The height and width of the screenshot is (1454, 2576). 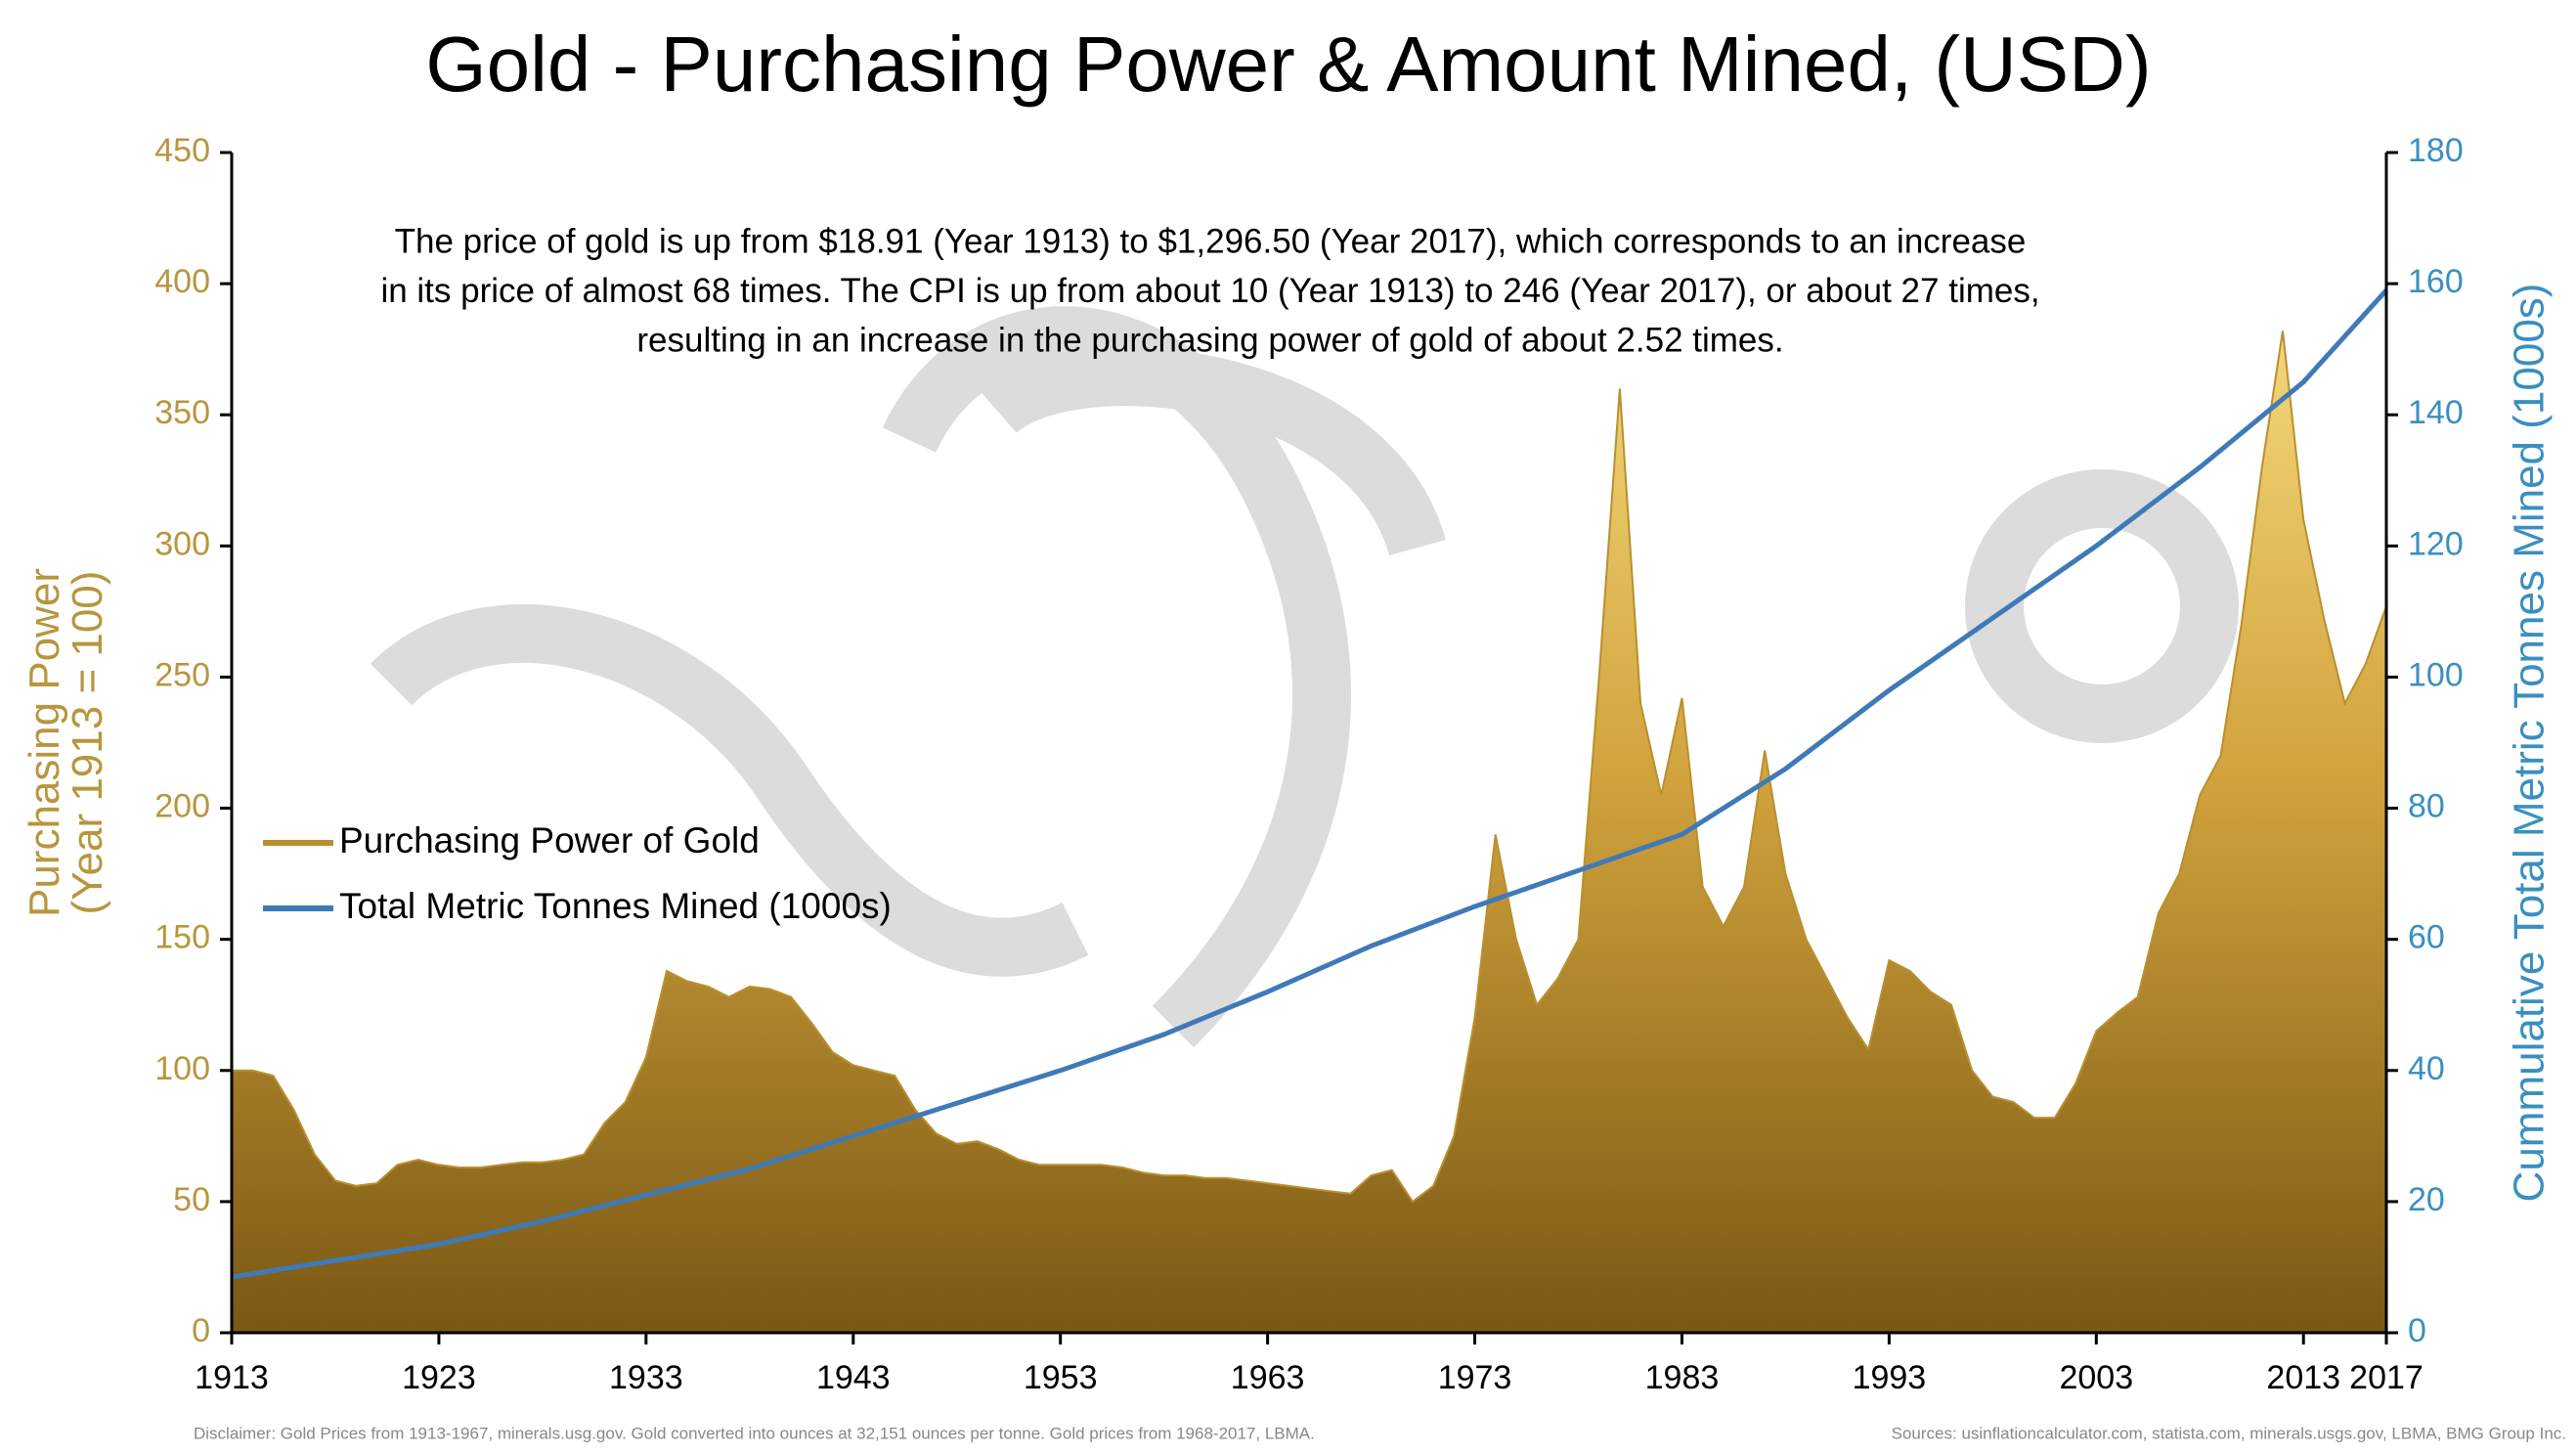 What do you see at coordinates (2386, 1377) in the screenshot?
I see `x-tick-label: 2017` at bounding box center [2386, 1377].